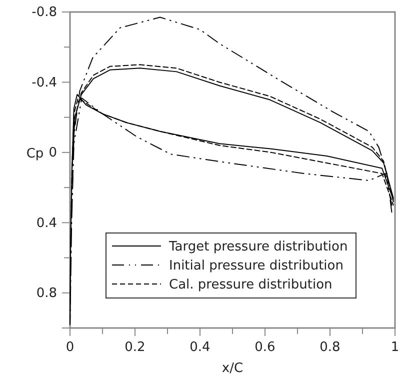 The height and width of the screenshot is (377, 401). What do you see at coordinates (44, 12) in the screenshot?
I see `y-tick-label: -0.8` at bounding box center [44, 12].